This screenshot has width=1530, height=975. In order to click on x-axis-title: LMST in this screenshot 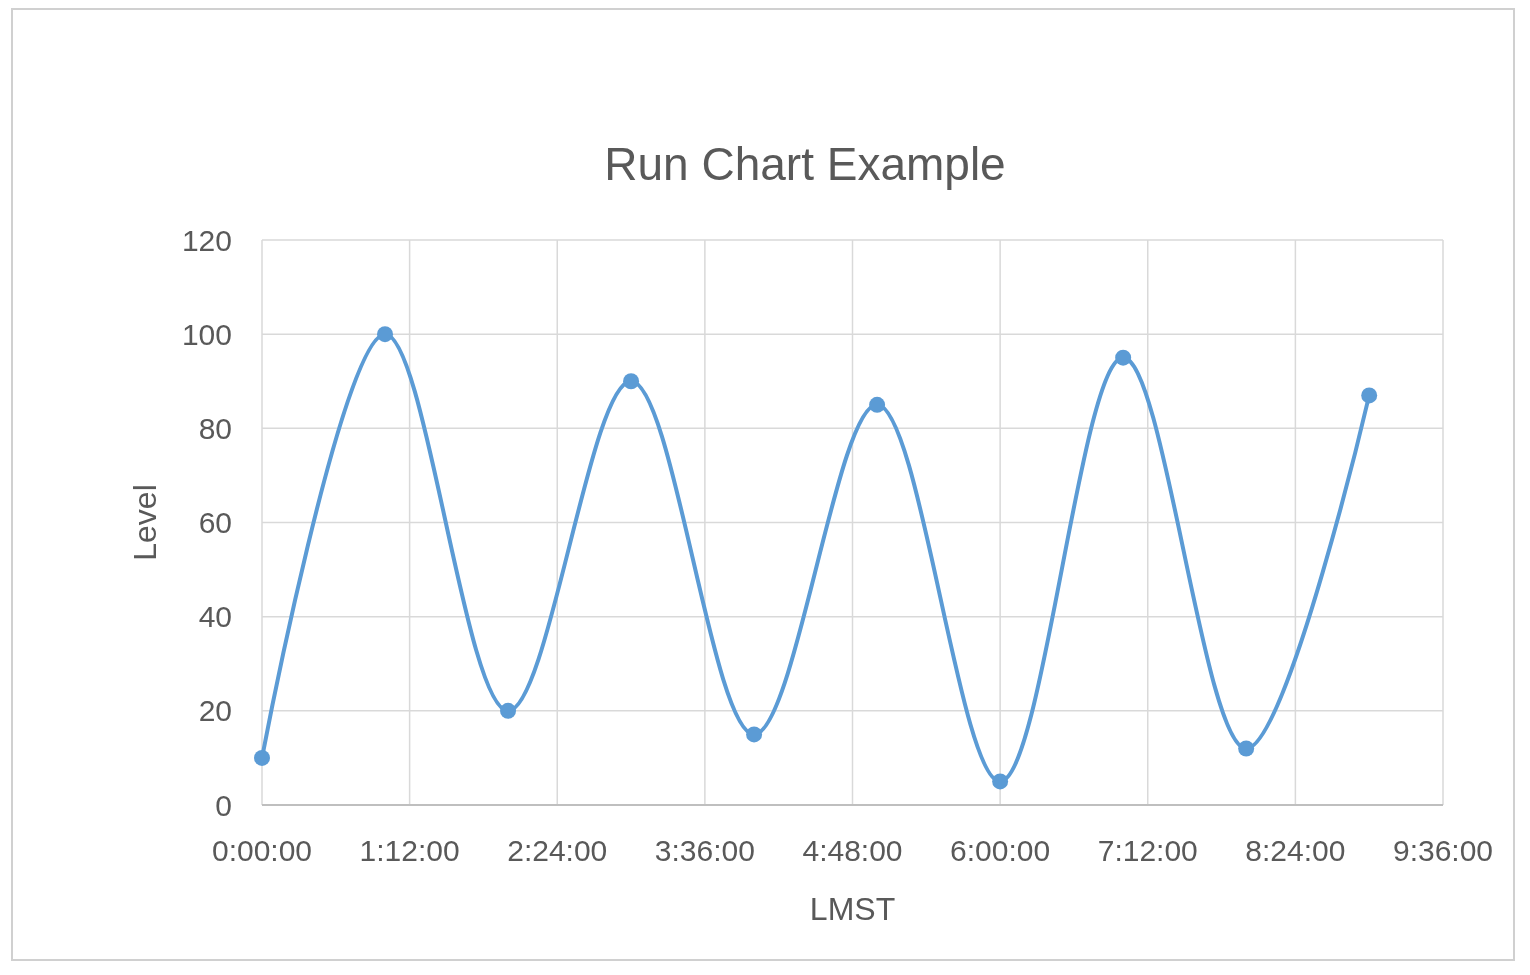, I will do `click(852, 909)`.